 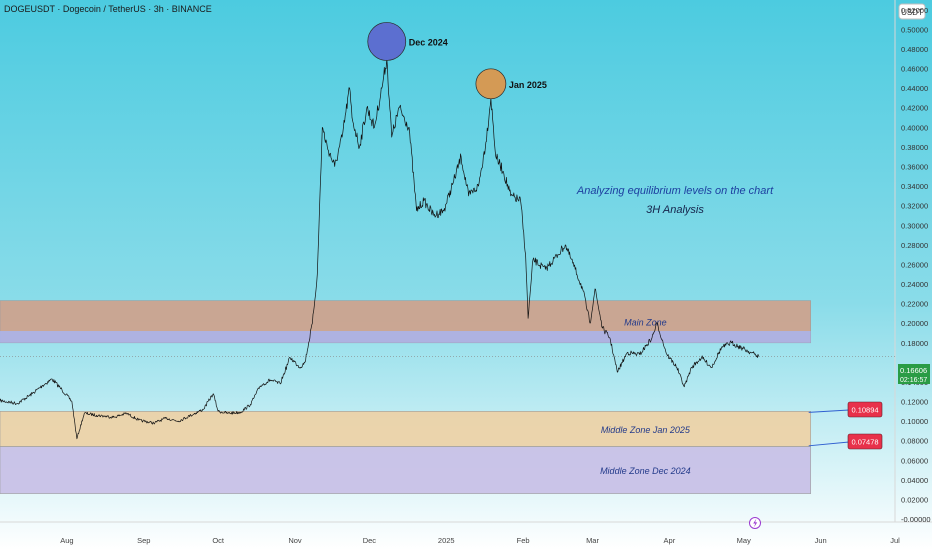 I want to click on level-tag-2: 0.07478, so click(x=864, y=442).